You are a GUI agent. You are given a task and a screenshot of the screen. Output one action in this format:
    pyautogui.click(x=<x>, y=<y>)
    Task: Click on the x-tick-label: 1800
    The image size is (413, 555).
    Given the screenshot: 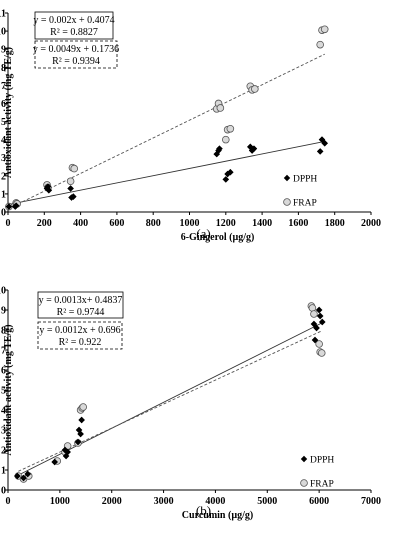 What is the action you would take?
    pyautogui.click(x=335, y=223)
    